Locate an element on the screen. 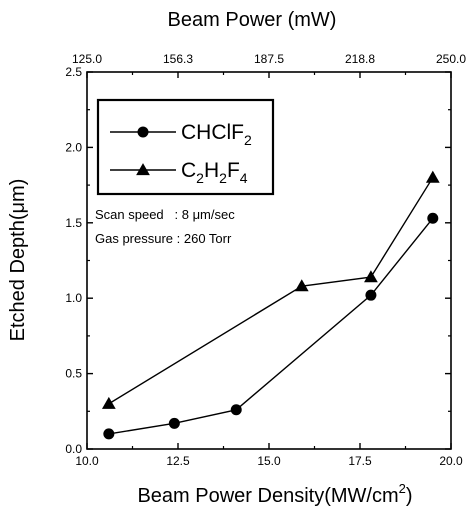 This screenshot has width=472, height=517. x-tick-label: 17.5 is located at coordinates (360, 461).